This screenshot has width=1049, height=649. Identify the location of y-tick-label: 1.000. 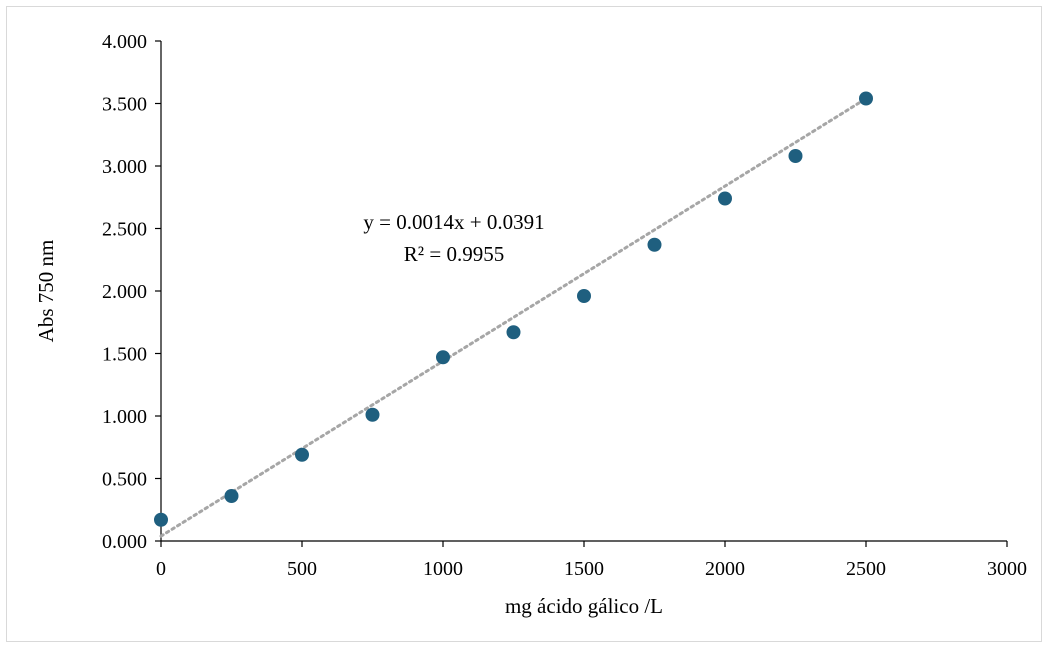
(124, 417).